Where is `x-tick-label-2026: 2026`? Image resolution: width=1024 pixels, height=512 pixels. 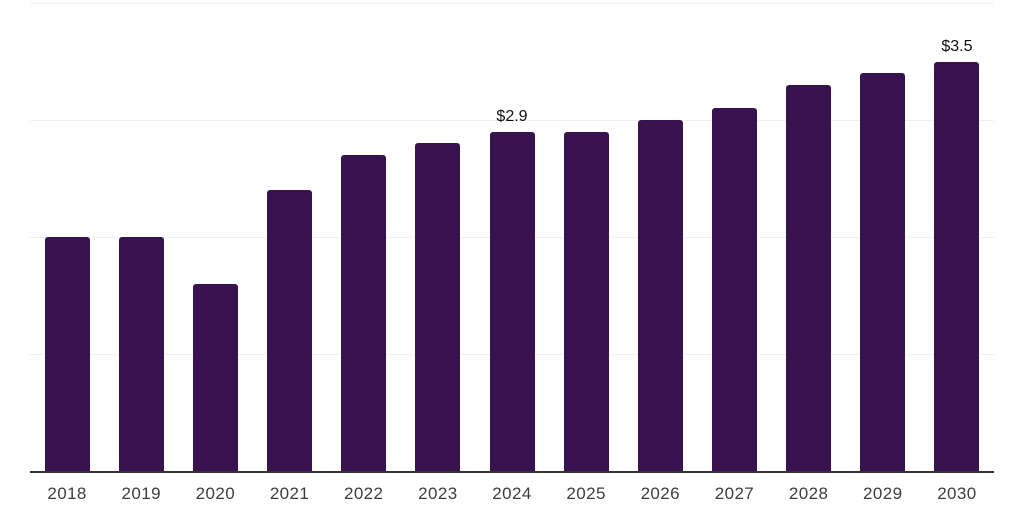 x-tick-label-2026: 2026 is located at coordinates (660, 493).